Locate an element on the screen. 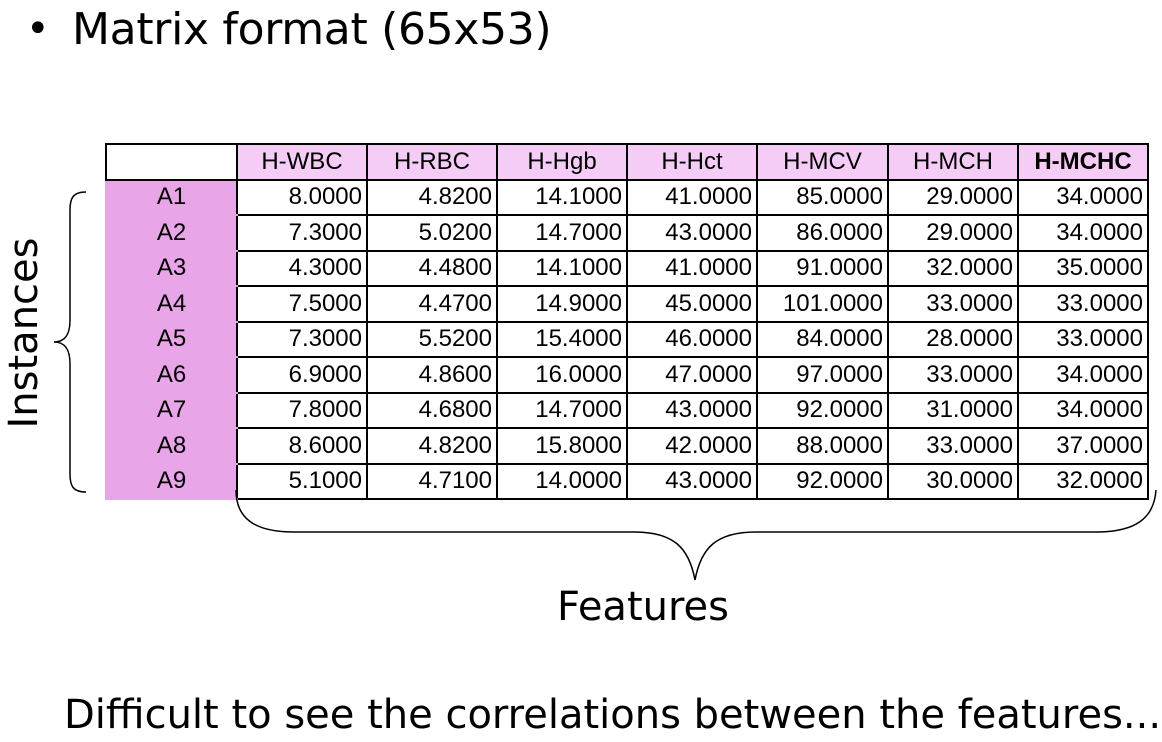 This screenshot has height=742, width=1162. row-label-cell: A8 is located at coordinates (171, 446).